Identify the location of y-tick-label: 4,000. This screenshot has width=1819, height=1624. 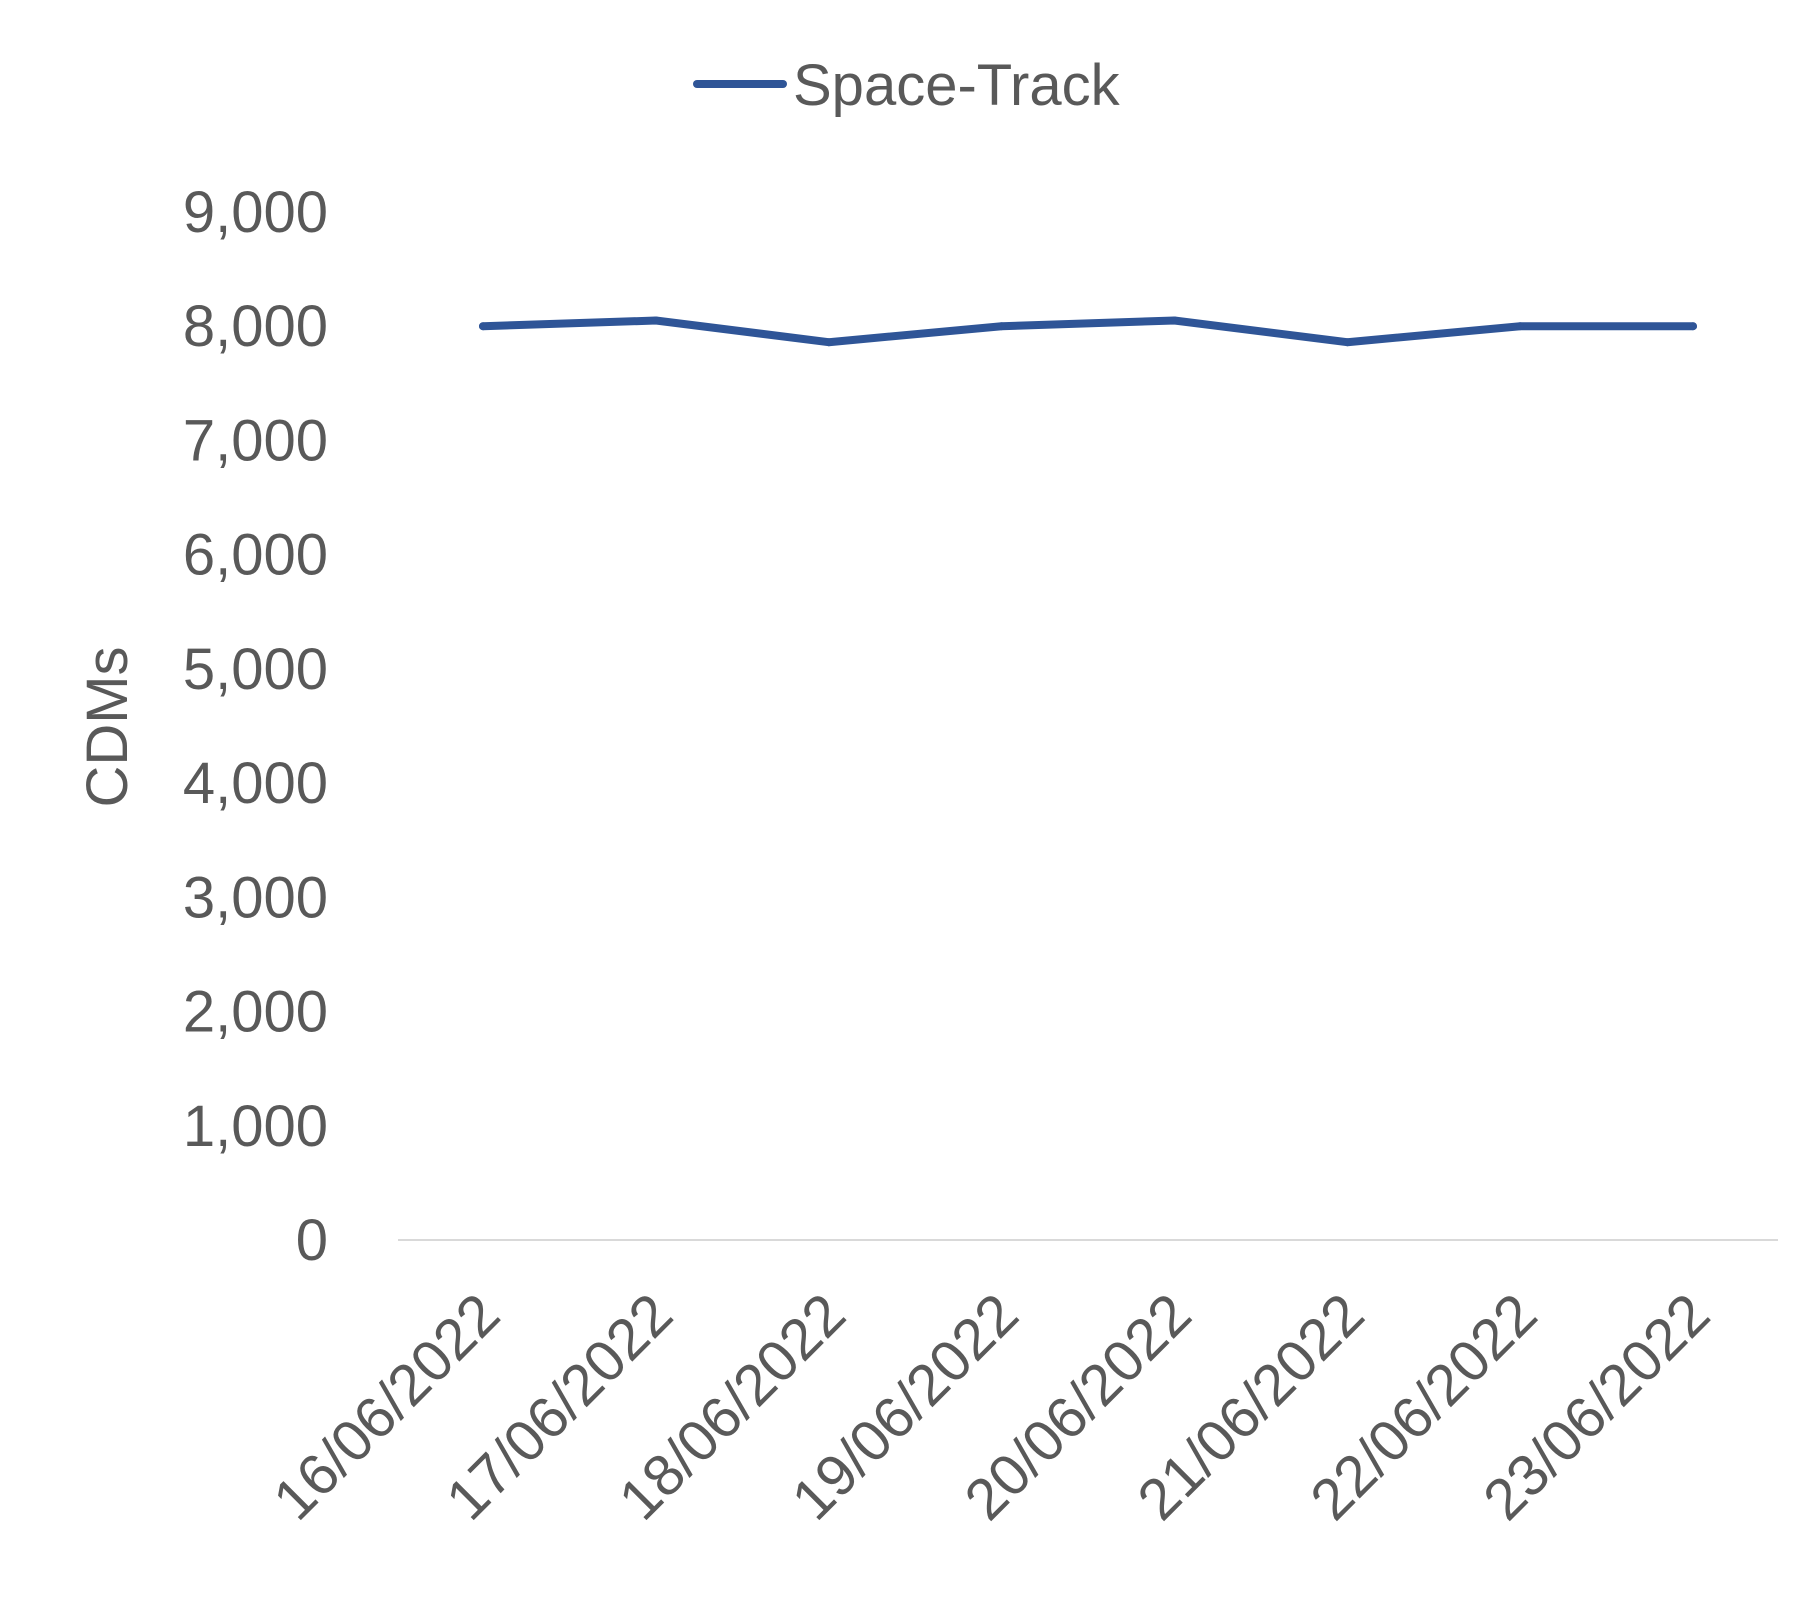
(255, 783).